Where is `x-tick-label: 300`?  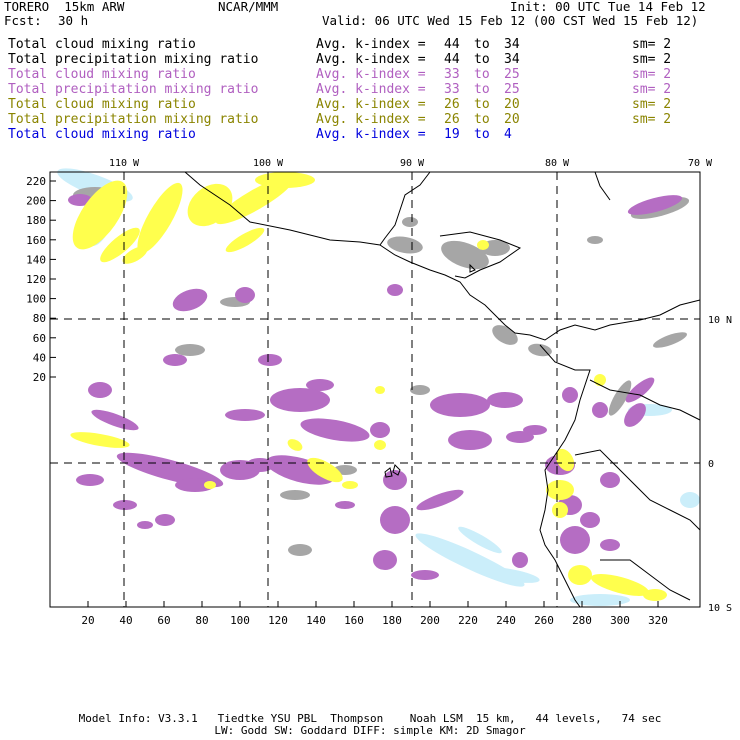
x-tick-label: 300 is located at coordinates (620, 620).